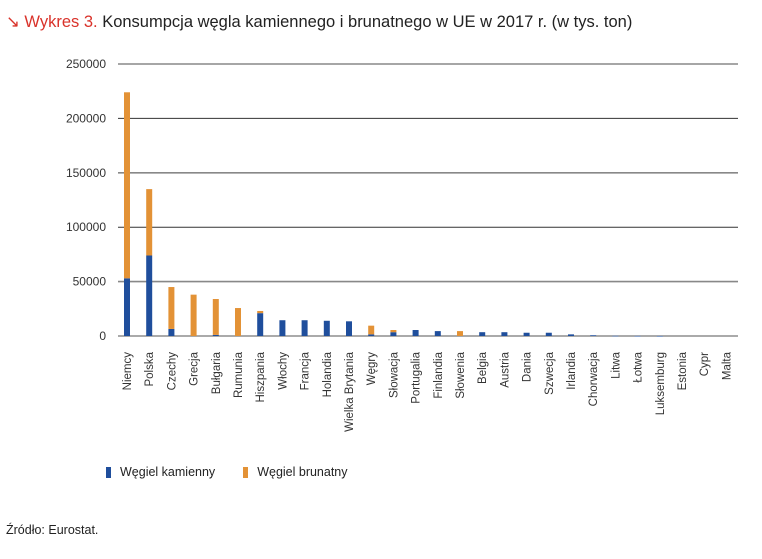  What do you see at coordinates (239, 374) in the screenshot?
I see `x-tick-label: Rumunia` at bounding box center [239, 374].